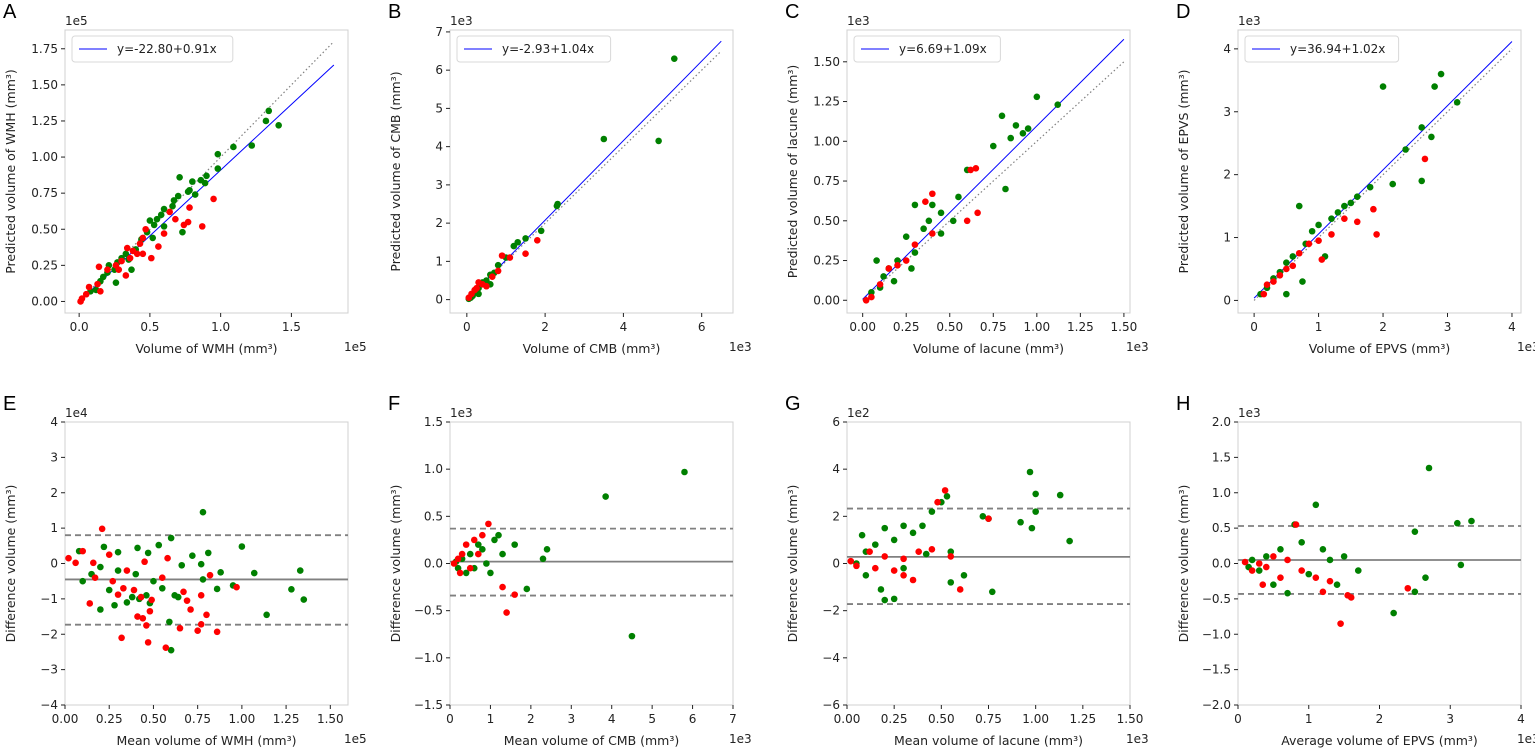 The width and height of the screenshot is (1535, 753). Describe the element at coordinates (1216, 705) in the screenshot. I see `y-tick-label: −2.0` at that location.